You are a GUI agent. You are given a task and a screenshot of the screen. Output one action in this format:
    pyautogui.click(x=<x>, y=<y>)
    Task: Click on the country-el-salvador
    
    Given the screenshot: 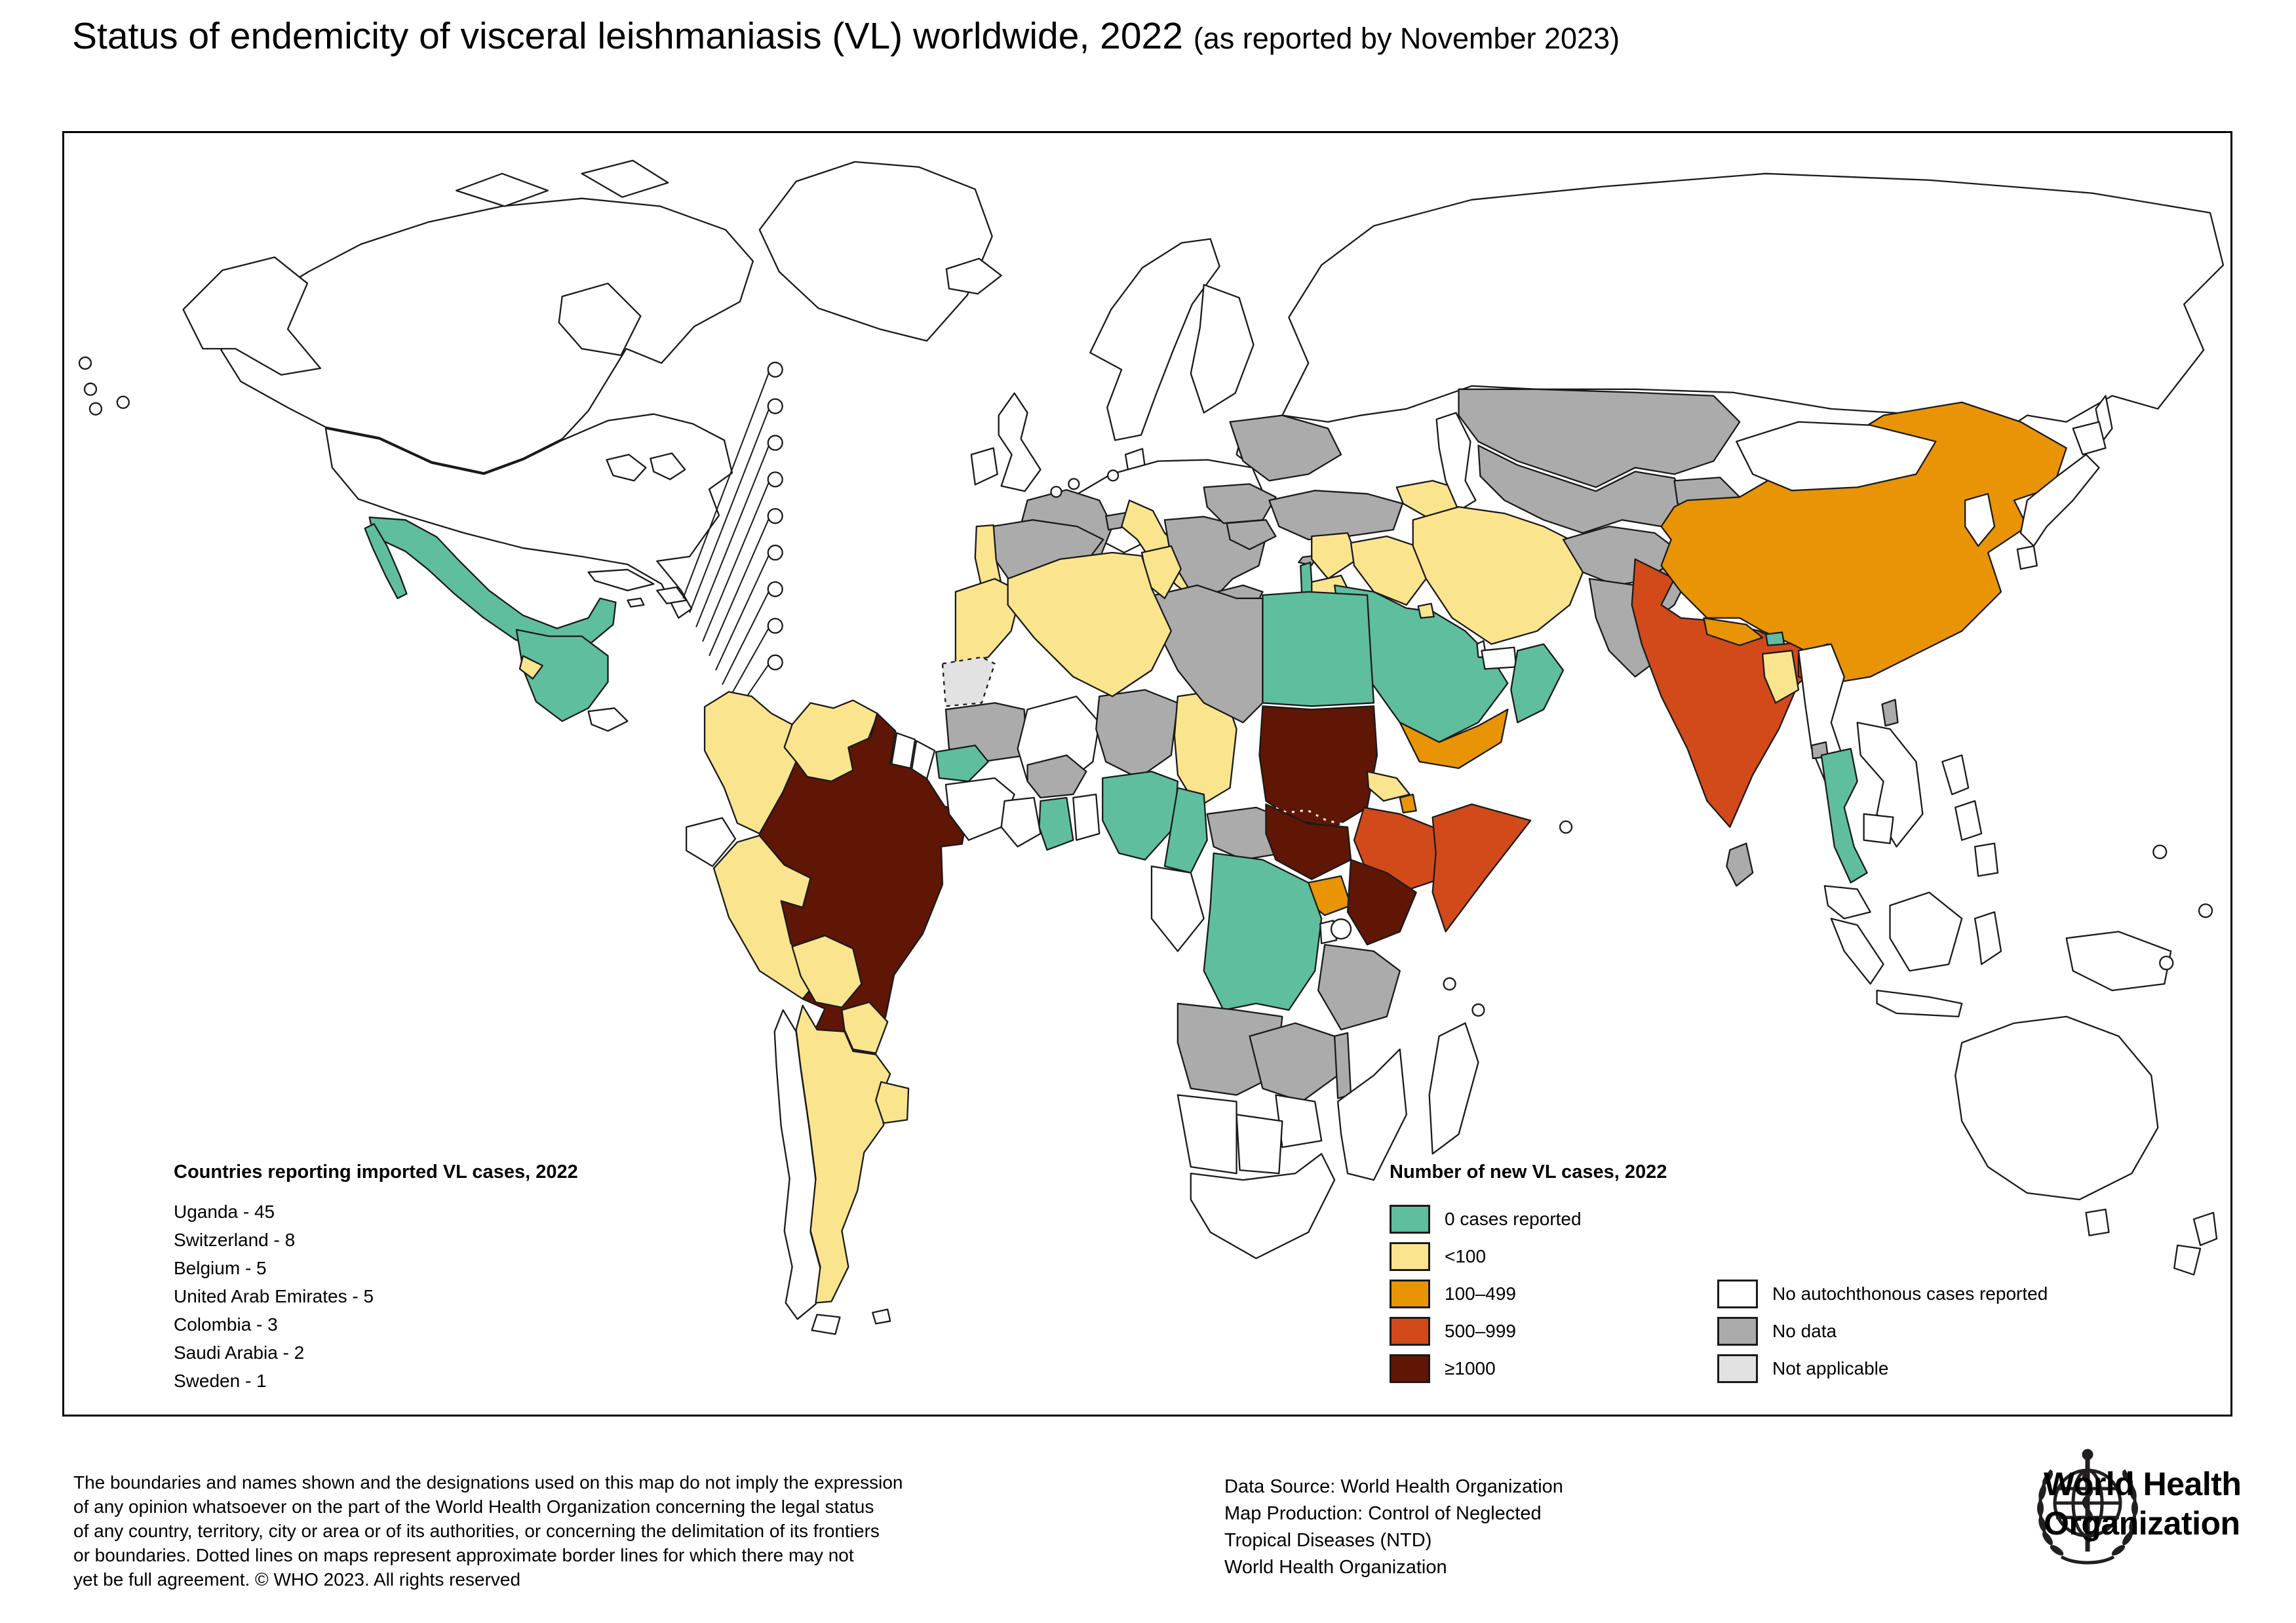 What is the action you would take?
    pyautogui.click(x=530, y=667)
    